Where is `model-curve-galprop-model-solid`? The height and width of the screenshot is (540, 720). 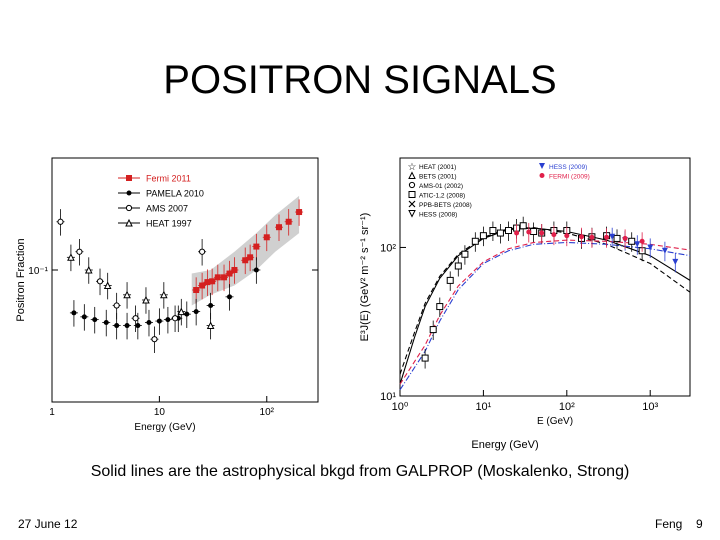
model-curve-galprop-model-solid is located at coordinates (545, 306).